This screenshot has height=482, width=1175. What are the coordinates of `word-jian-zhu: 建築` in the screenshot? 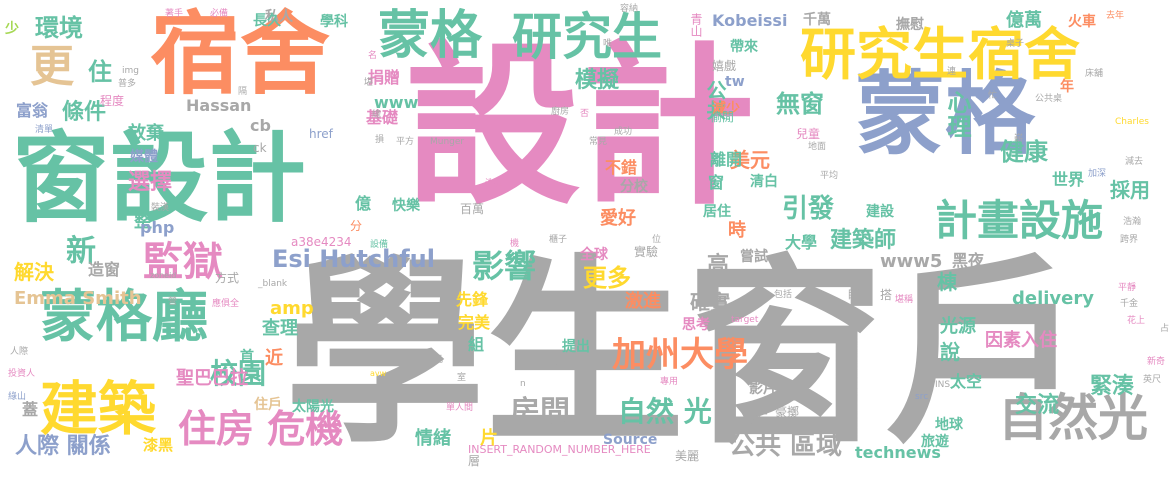 It's located at (98, 409).